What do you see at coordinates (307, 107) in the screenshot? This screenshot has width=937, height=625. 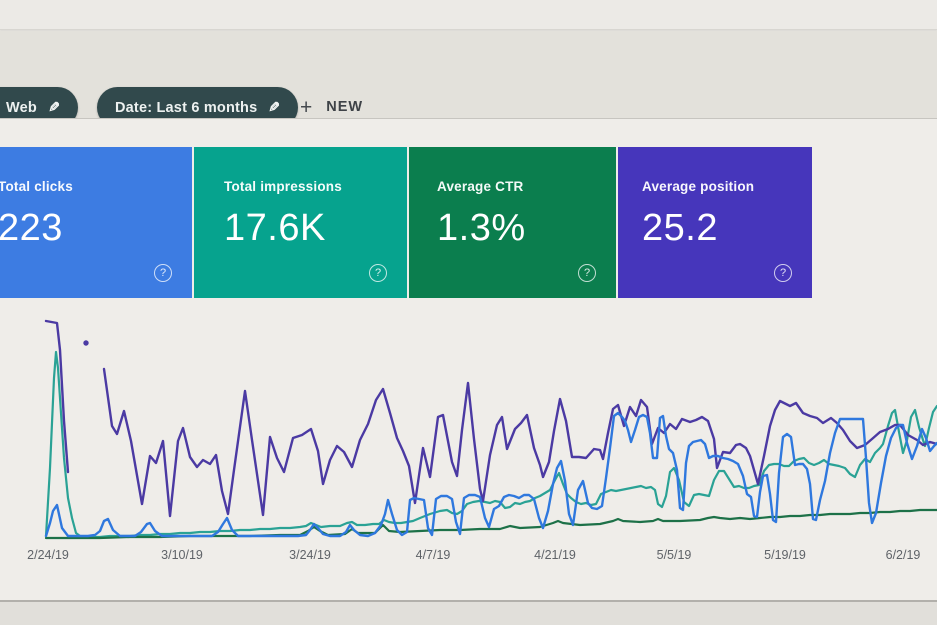 I see `plus-icon: +` at bounding box center [307, 107].